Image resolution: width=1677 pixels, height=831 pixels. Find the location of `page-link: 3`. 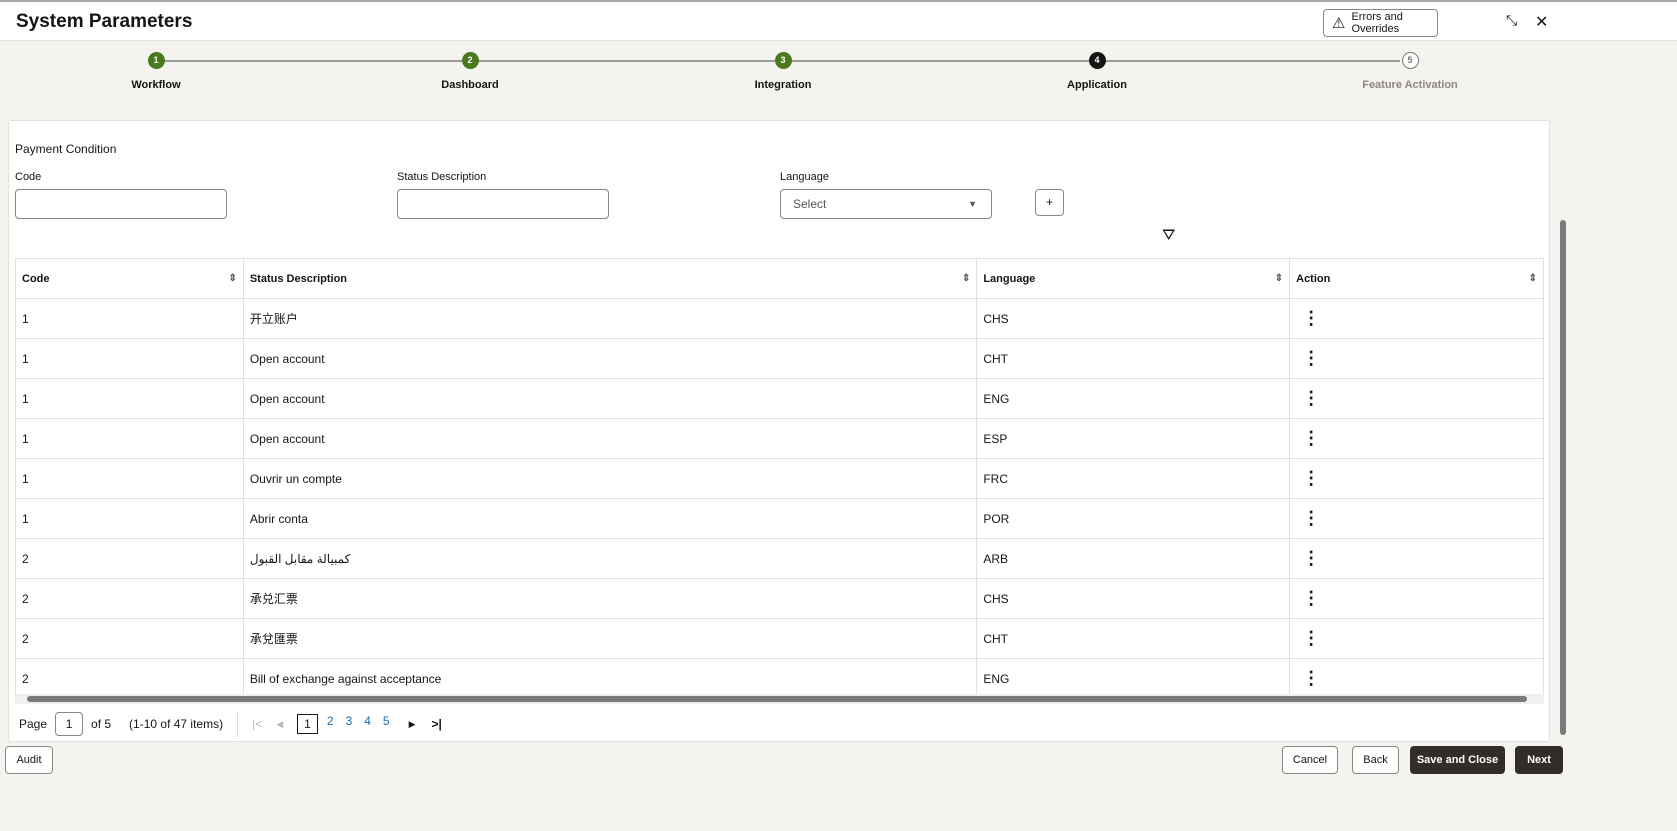

page-link: 3 is located at coordinates (349, 721).